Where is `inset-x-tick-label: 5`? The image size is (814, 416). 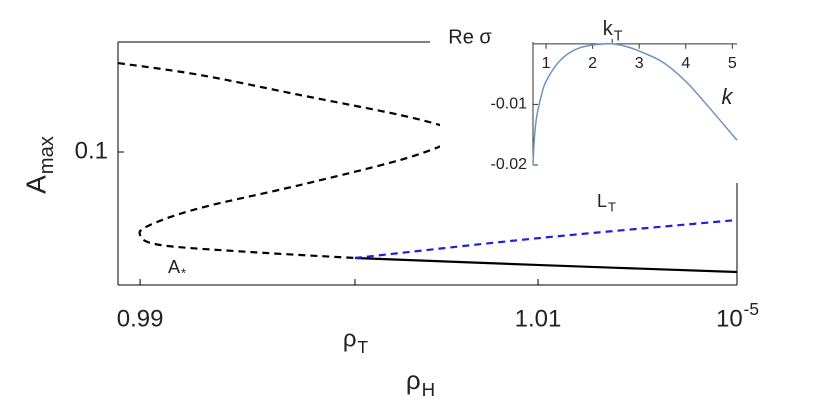 inset-x-tick-label: 5 is located at coordinates (732, 63).